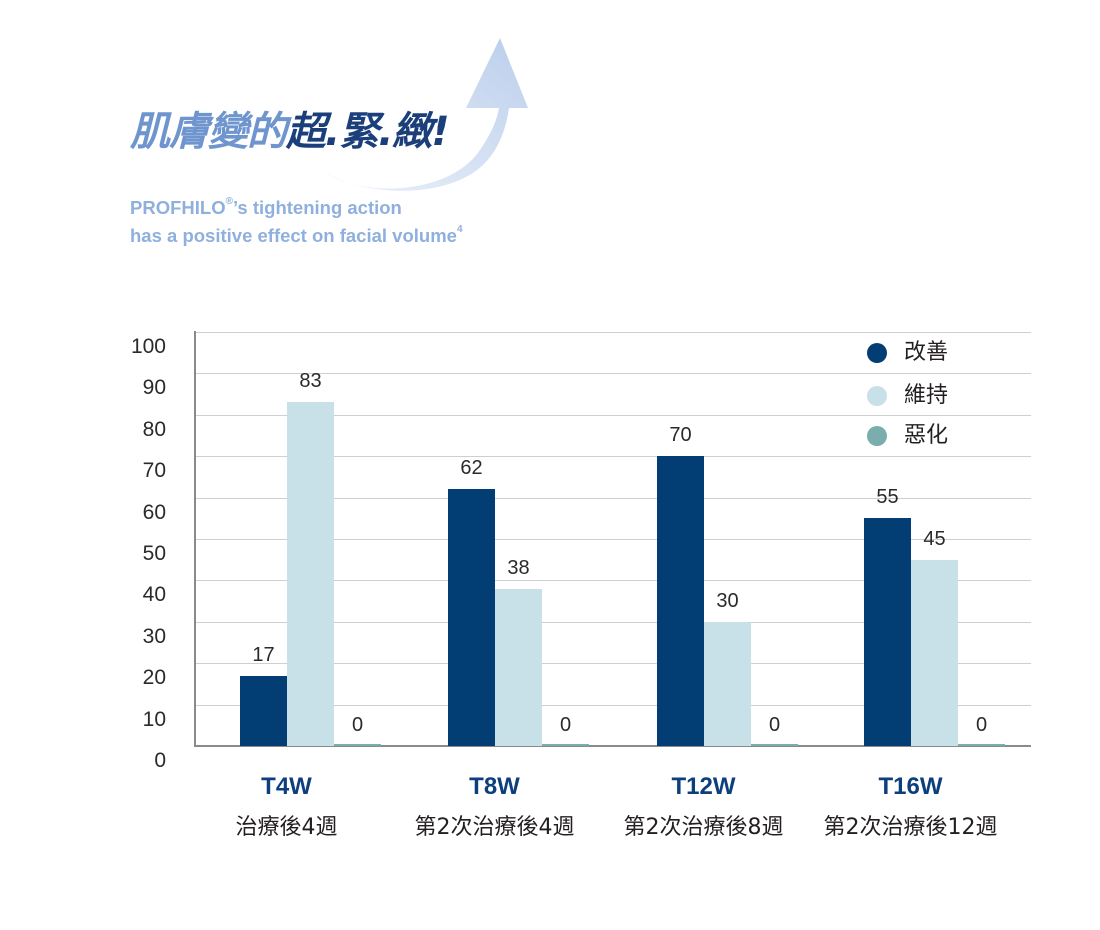 This screenshot has height=930, width=1100. Describe the element at coordinates (887, 497) in the screenshot. I see `bar-value-label: 55` at that location.